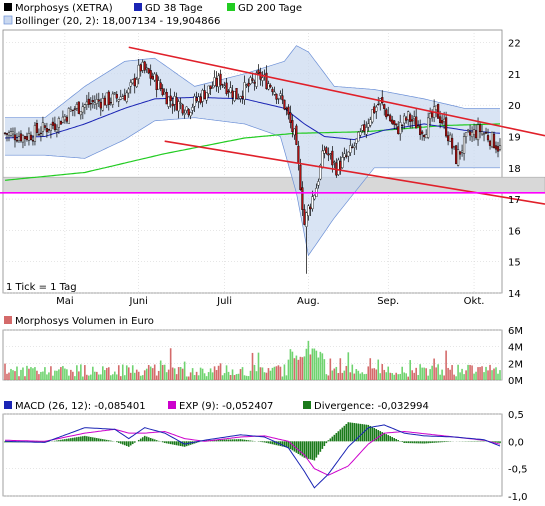 The height and width of the screenshot is (506, 545). What do you see at coordinates (518, 497) in the screenshot?
I see `macd-y-tick-label: -1,0` at bounding box center [518, 497].